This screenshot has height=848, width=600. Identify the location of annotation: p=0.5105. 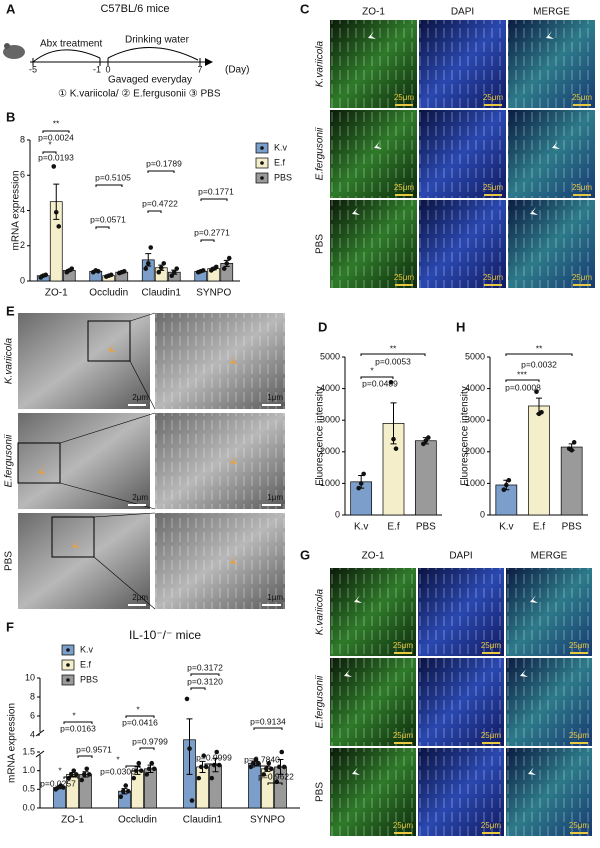
(113, 177).